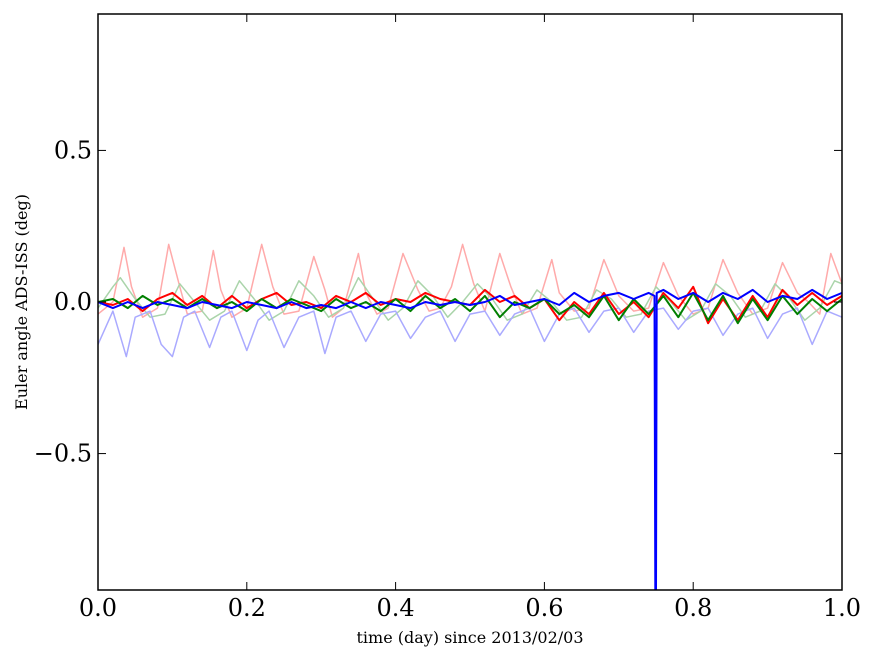  Describe the element at coordinates (98, 608) in the screenshot. I see `x-tick-label: 0.0` at that location.